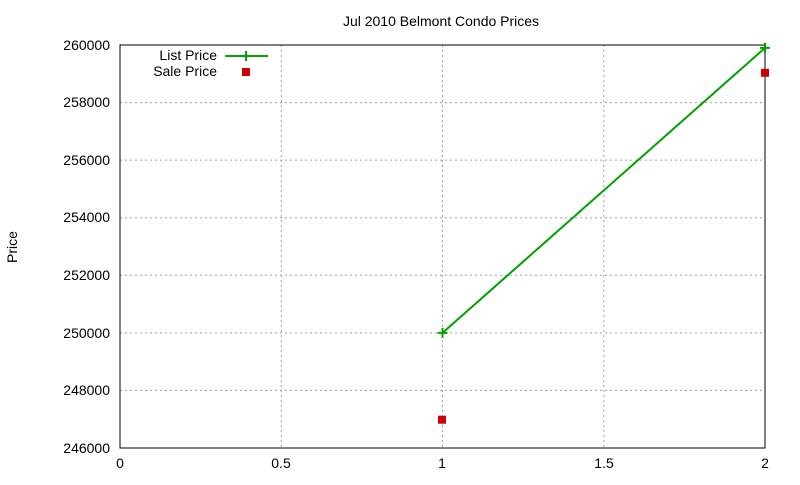 The height and width of the screenshot is (485, 800). Describe the element at coordinates (604, 463) in the screenshot. I see `svg-text: 1.5` at that location.